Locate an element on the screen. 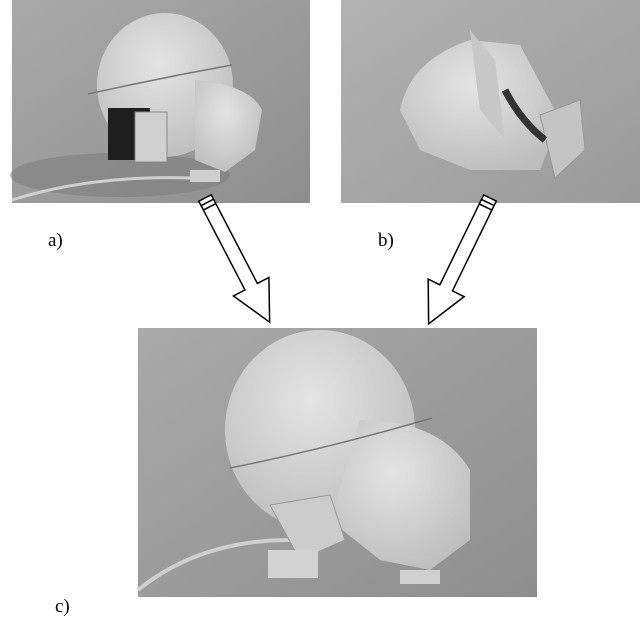 The image size is (642, 622). arrow-right is located at coordinates (462, 259).